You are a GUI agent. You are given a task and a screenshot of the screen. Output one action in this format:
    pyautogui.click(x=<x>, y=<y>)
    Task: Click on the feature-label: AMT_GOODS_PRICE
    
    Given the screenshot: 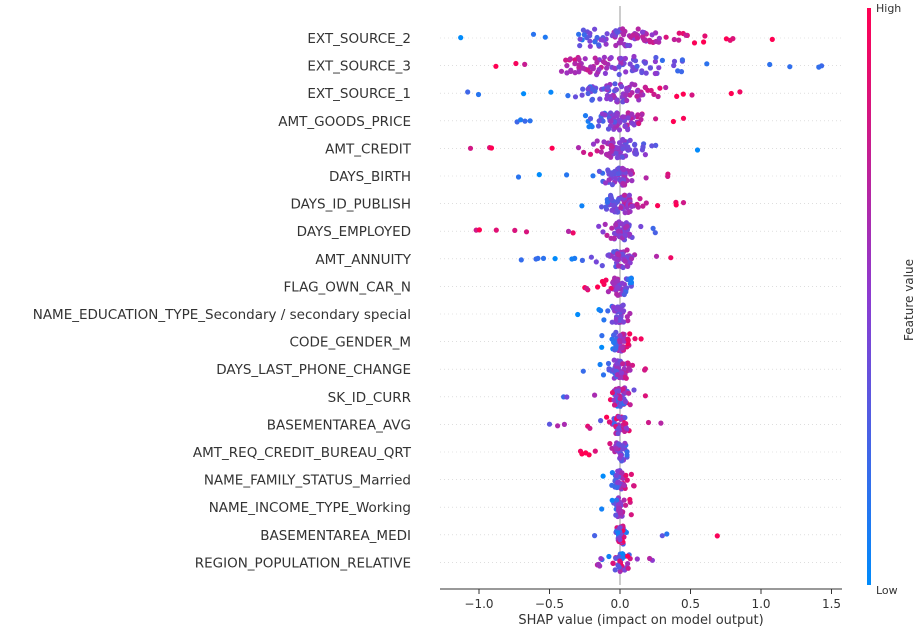 What is the action you would take?
    pyautogui.click(x=344, y=122)
    